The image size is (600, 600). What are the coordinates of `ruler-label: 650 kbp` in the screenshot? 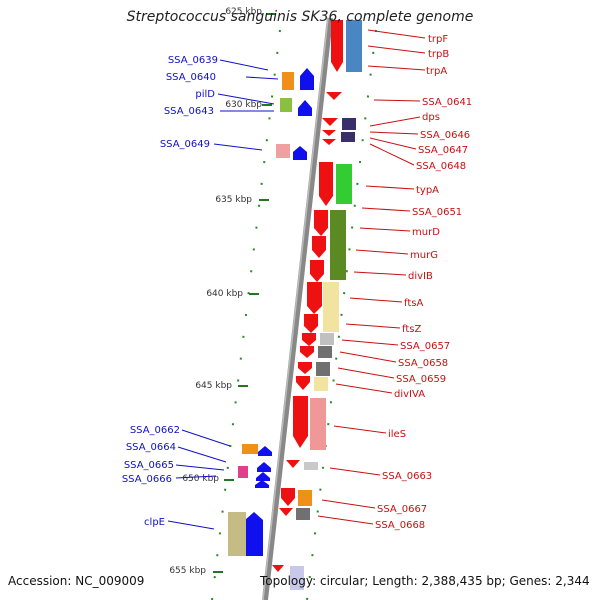 It's located at (200, 479).